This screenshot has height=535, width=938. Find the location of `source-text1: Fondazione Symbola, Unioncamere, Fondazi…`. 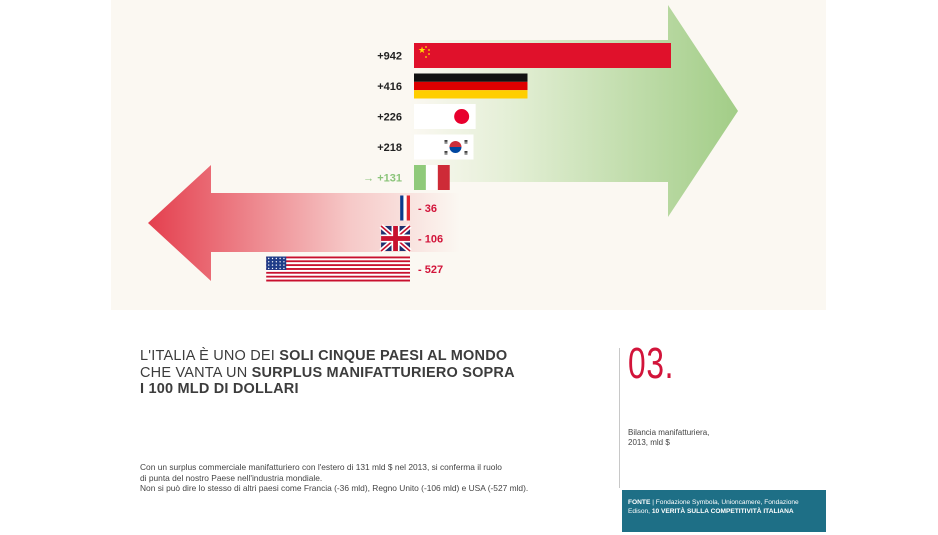

source-text1: Fondazione Symbola, Unioncamere, Fondazi… is located at coordinates (727, 502).